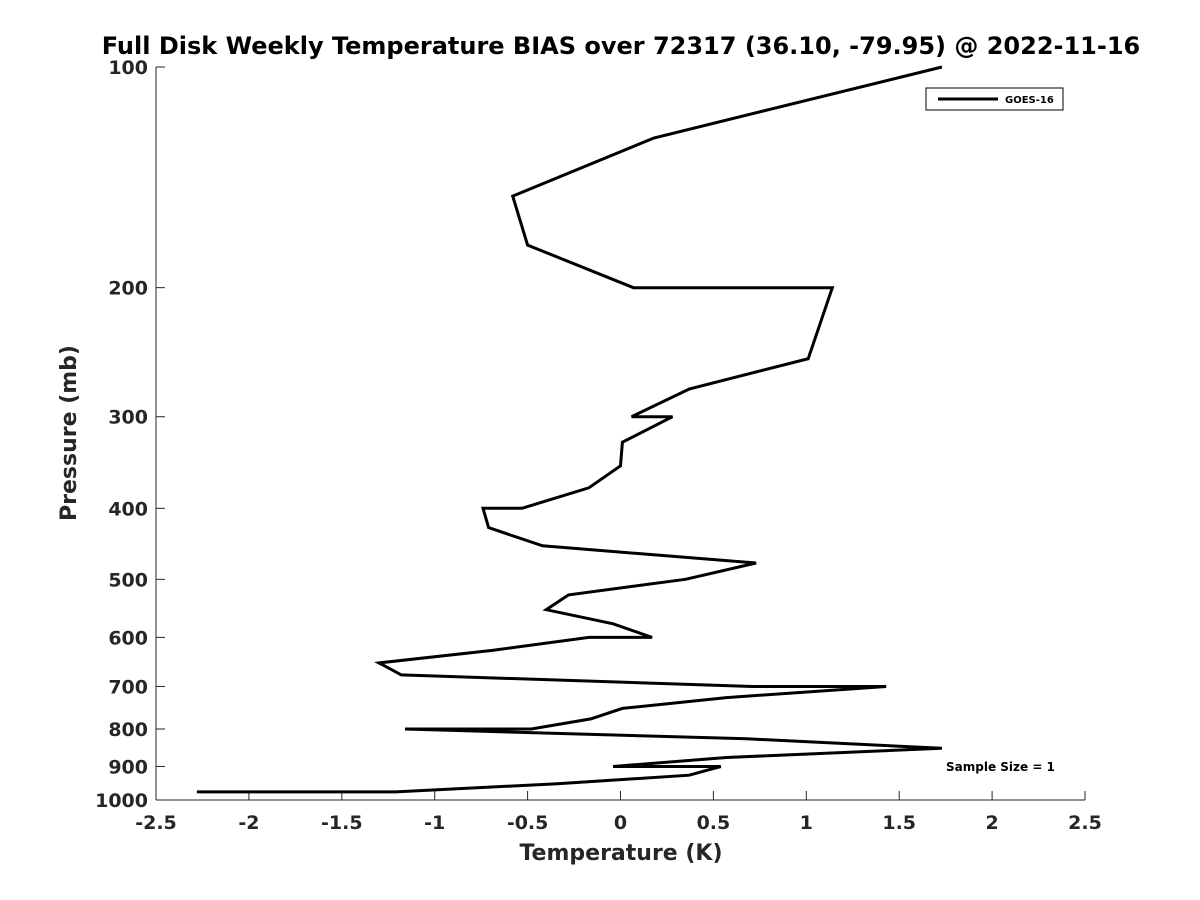 The height and width of the screenshot is (900, 1200). Describe the element at coordinates (156, 823) in the screenshot. I see `x-tick-label: -2.5` at that location.